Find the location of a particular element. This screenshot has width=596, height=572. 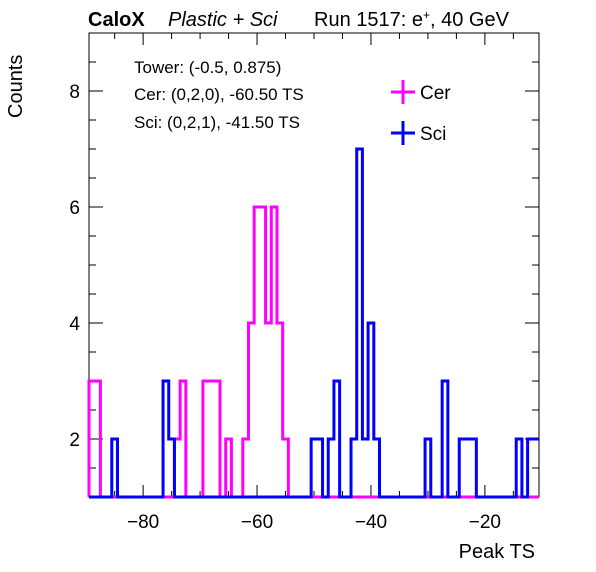

header-run-prefix: Run 1517: e is located at coordinates (368, 20).